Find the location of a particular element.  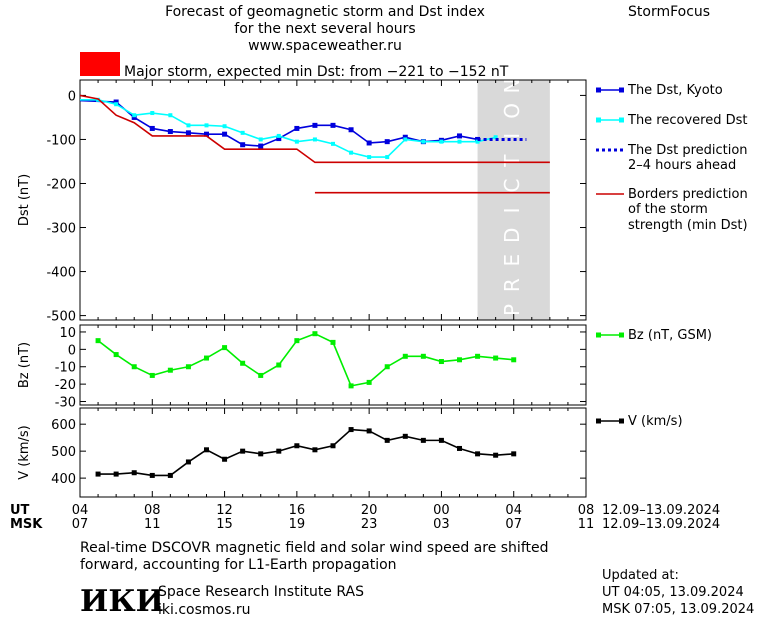

prediction-letter: E is located at coordinates (512, 260).